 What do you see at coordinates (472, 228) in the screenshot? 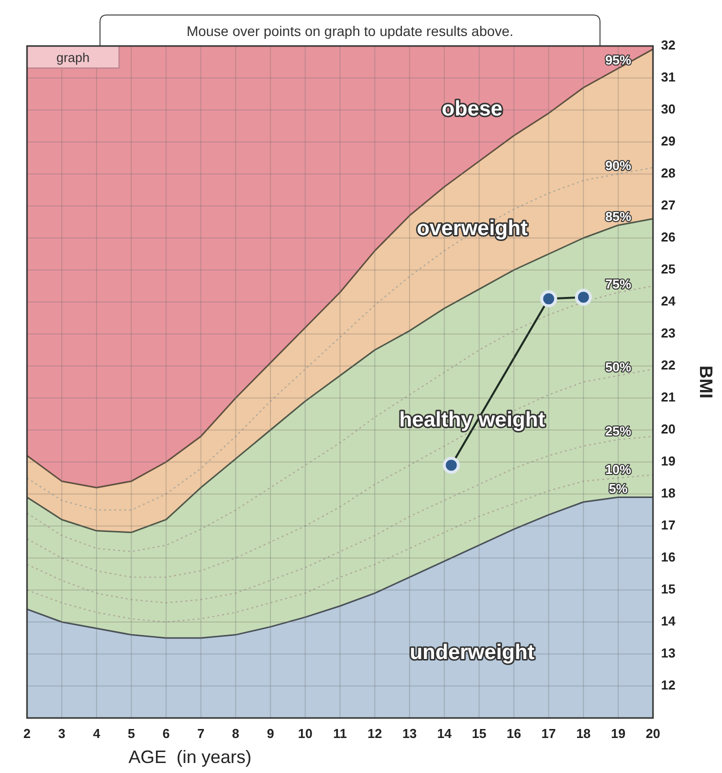
I see `annotation: overweight` at bounding box center [472, 228].